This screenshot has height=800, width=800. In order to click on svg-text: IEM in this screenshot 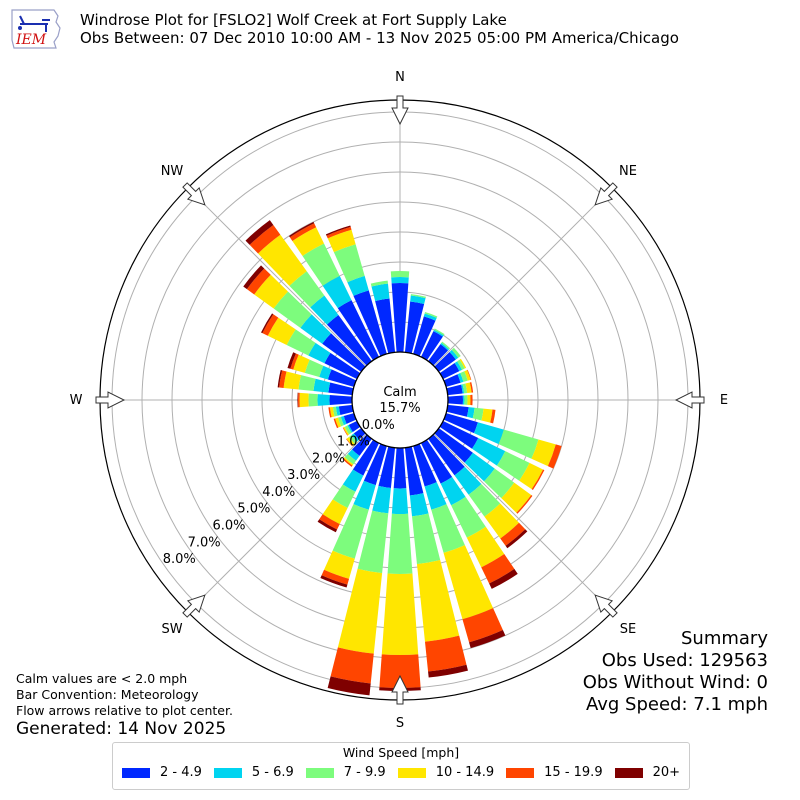, I will do `click(31, 40)`.